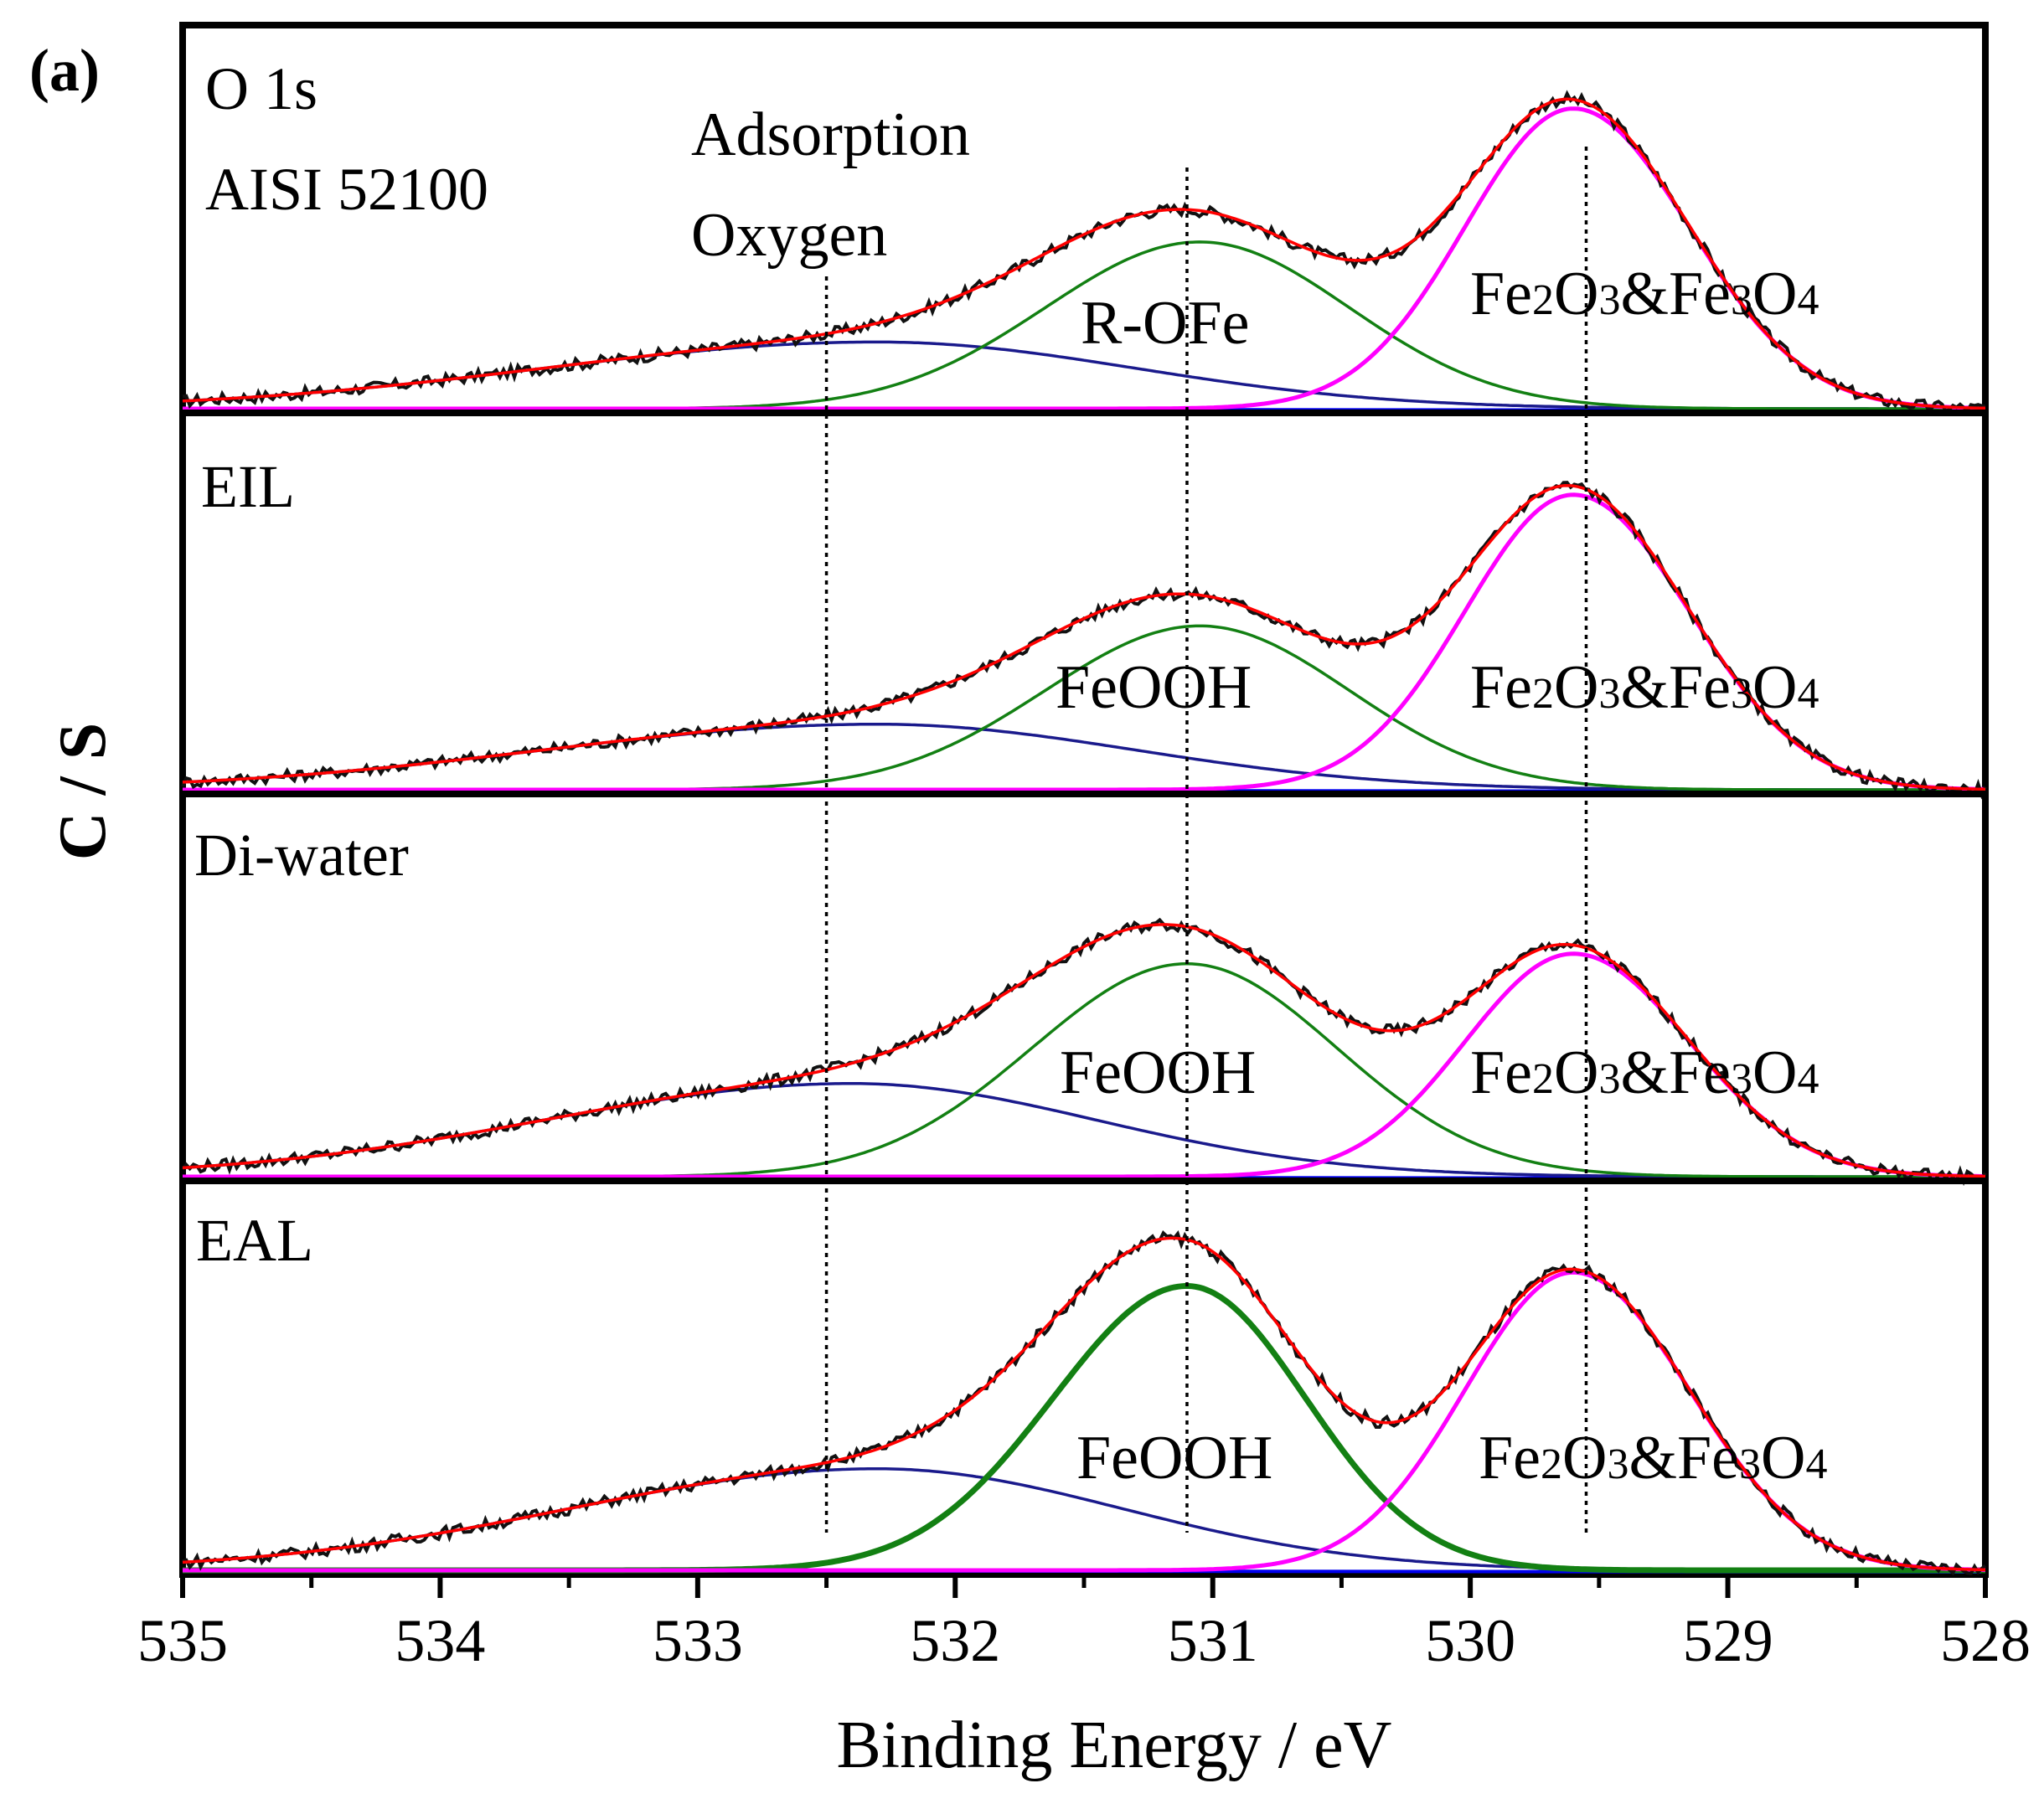 The width and height of the screenshot is (2044, 1809). What do you see at coordinates (1114, 1745) in the screenshot?
I see `x-axis-title: Binding Energy / eV` at bounding box center [1114, 1745].